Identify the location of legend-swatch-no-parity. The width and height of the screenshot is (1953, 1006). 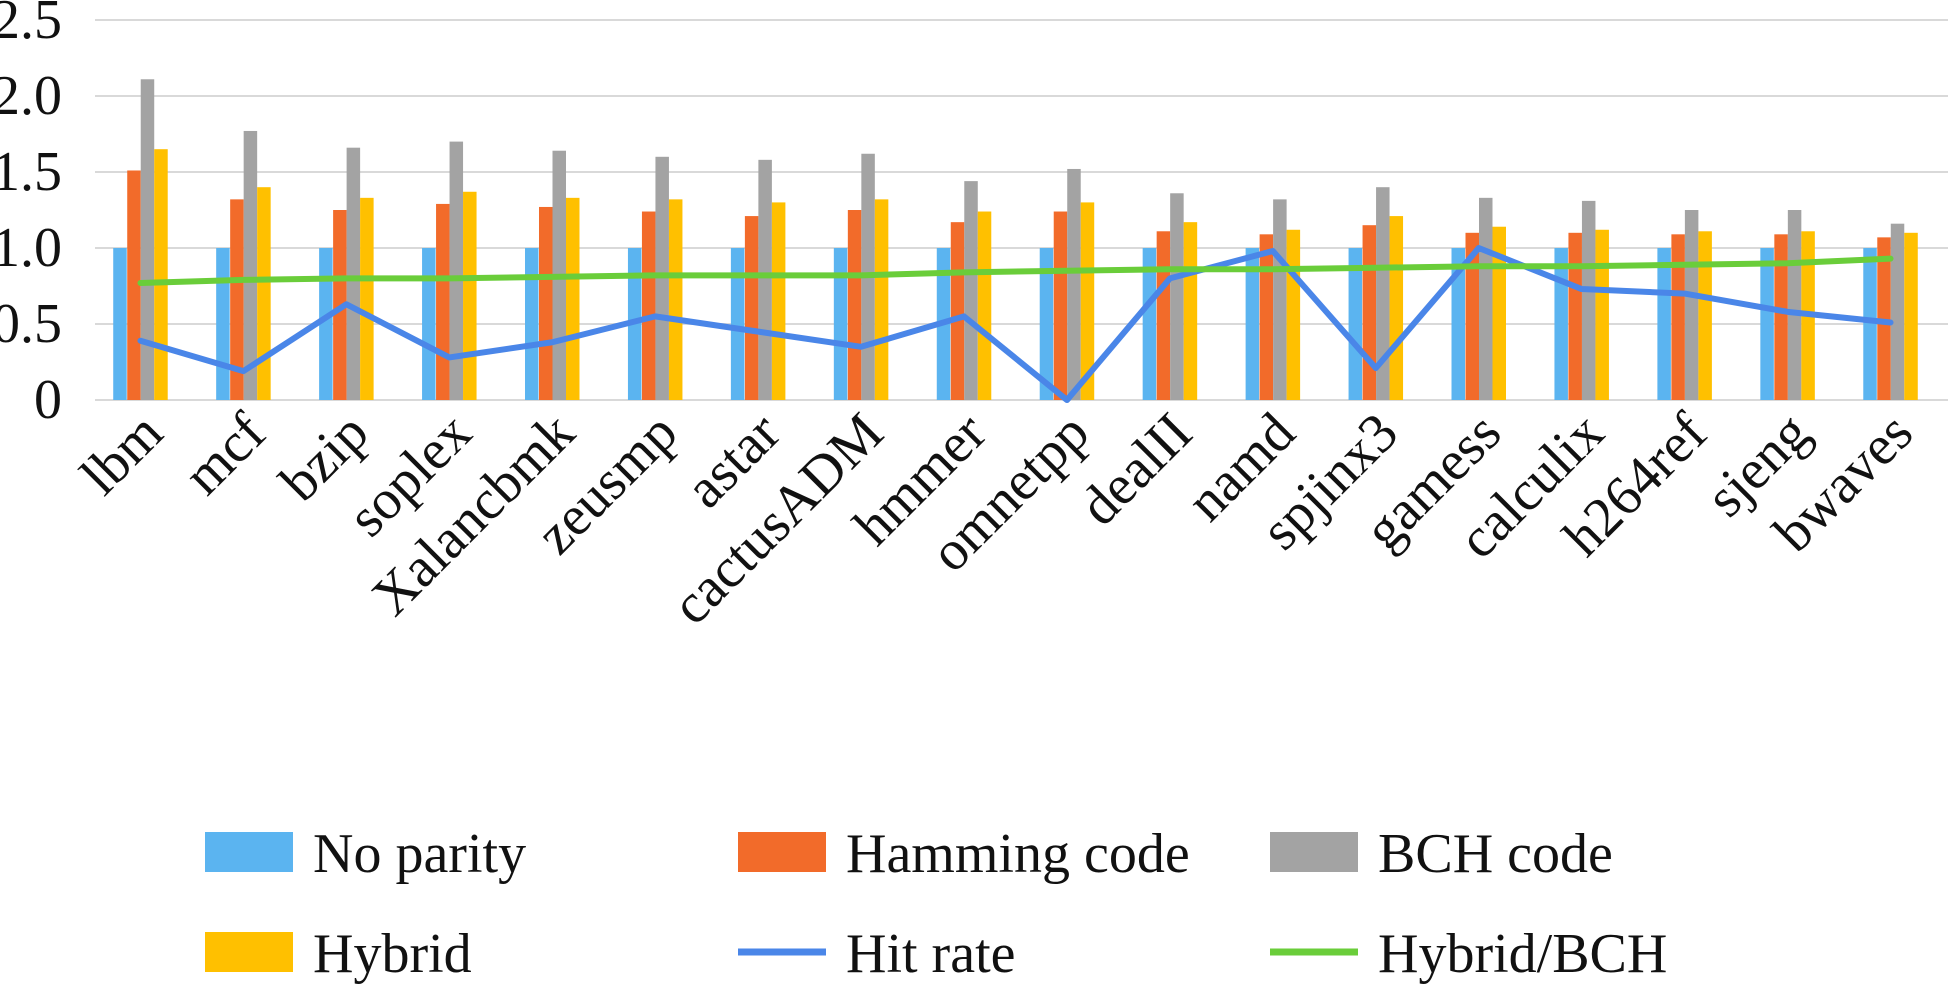
(249, 852).